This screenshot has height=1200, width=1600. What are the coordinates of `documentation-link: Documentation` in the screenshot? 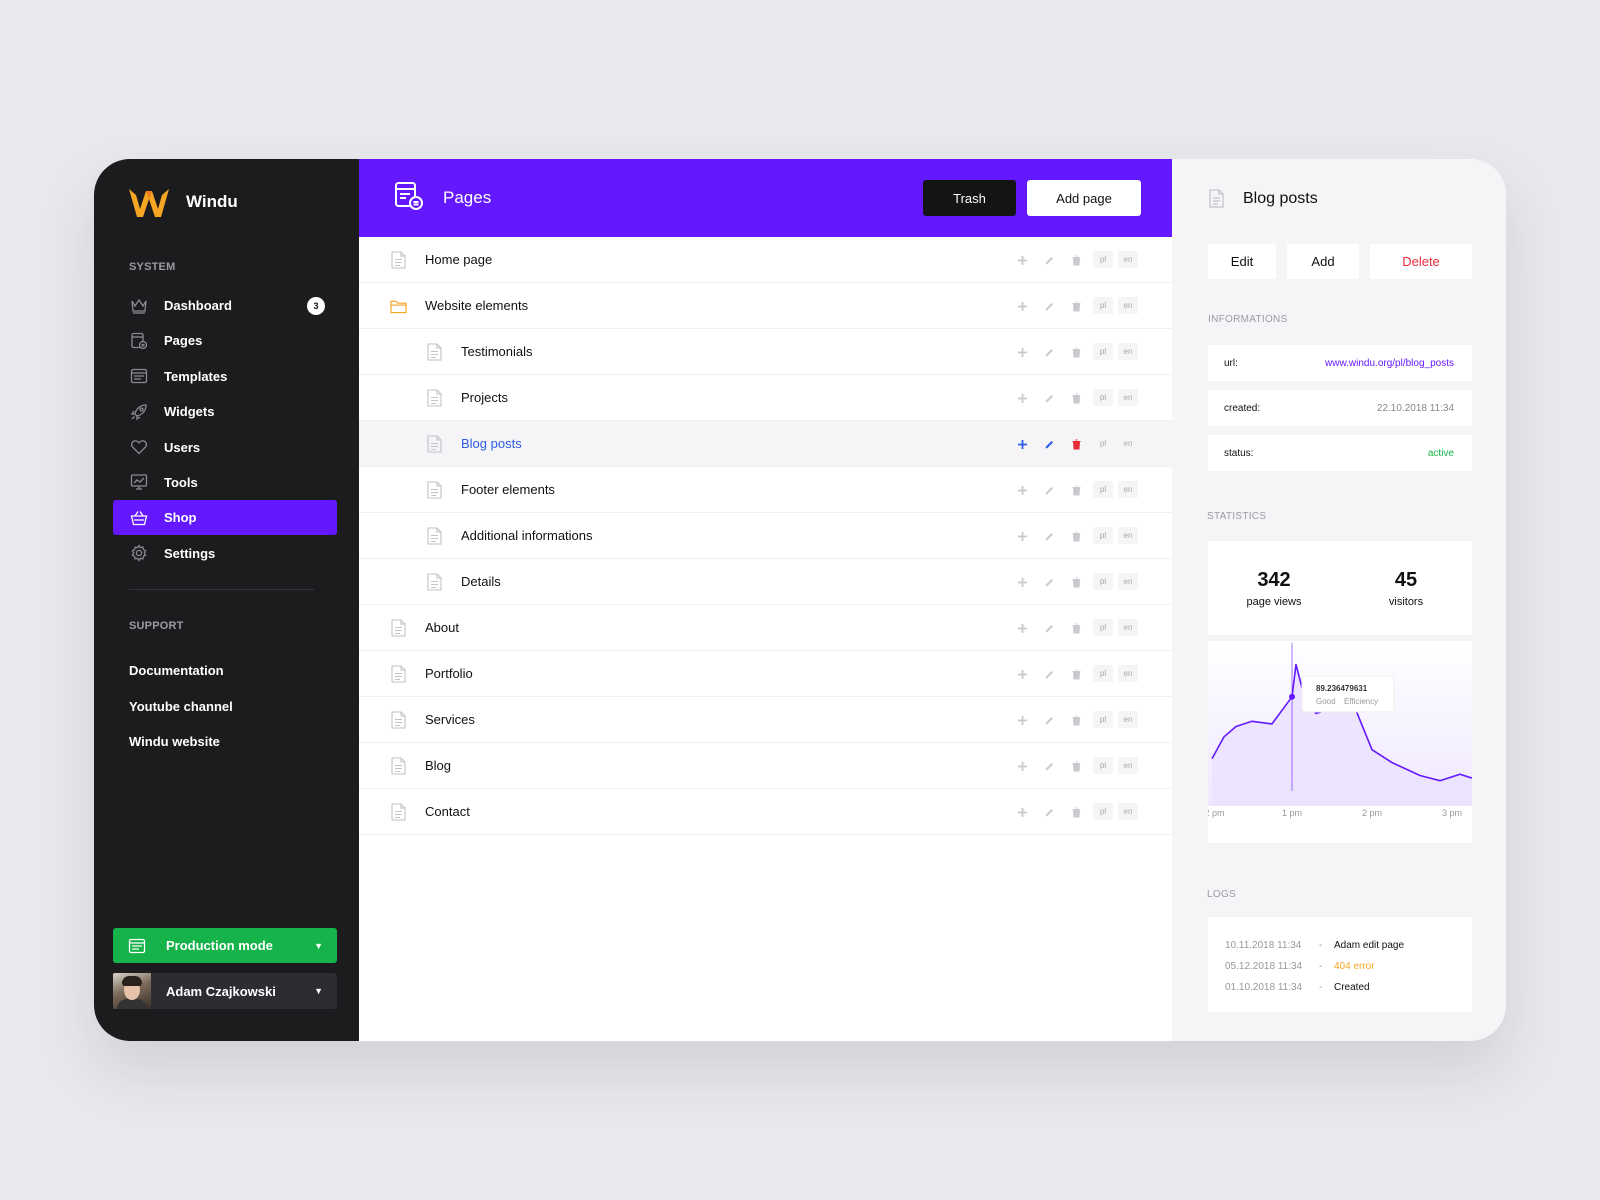 It's located at (176, 670).